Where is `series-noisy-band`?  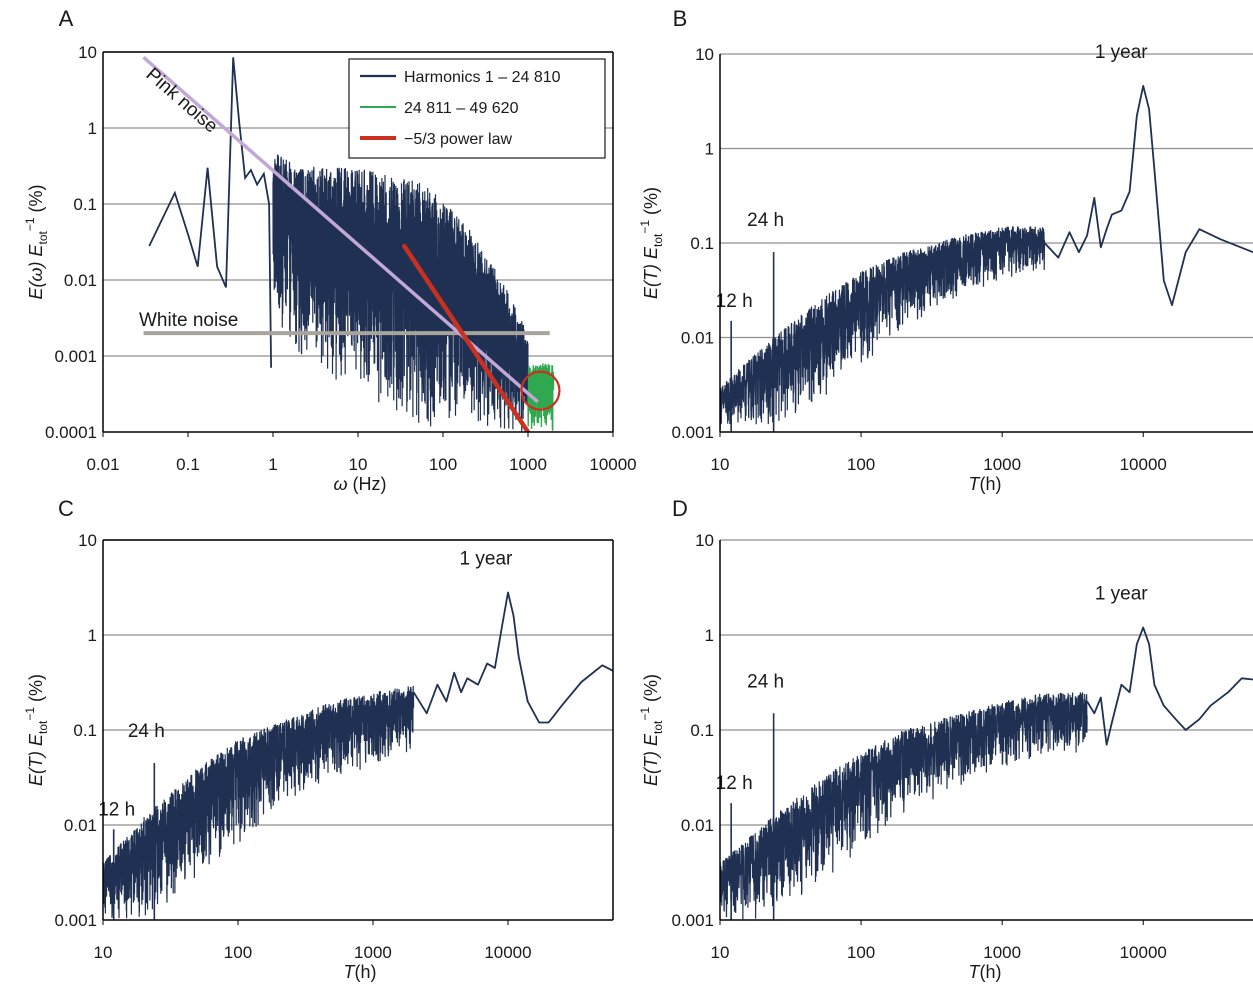
series-noisy-band is located at coordinates (883, 328).